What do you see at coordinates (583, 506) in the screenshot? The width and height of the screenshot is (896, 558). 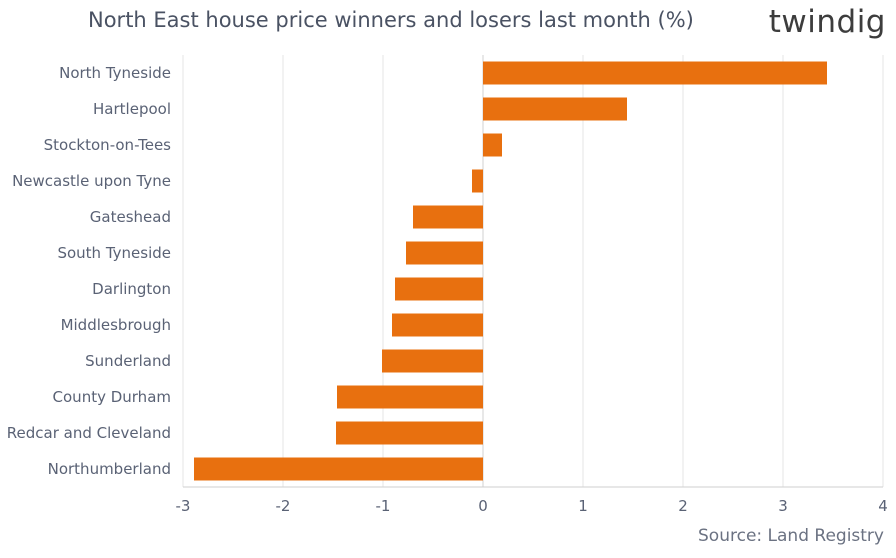 I see `x-tick-label: 1` at bounding box center [583, 506].